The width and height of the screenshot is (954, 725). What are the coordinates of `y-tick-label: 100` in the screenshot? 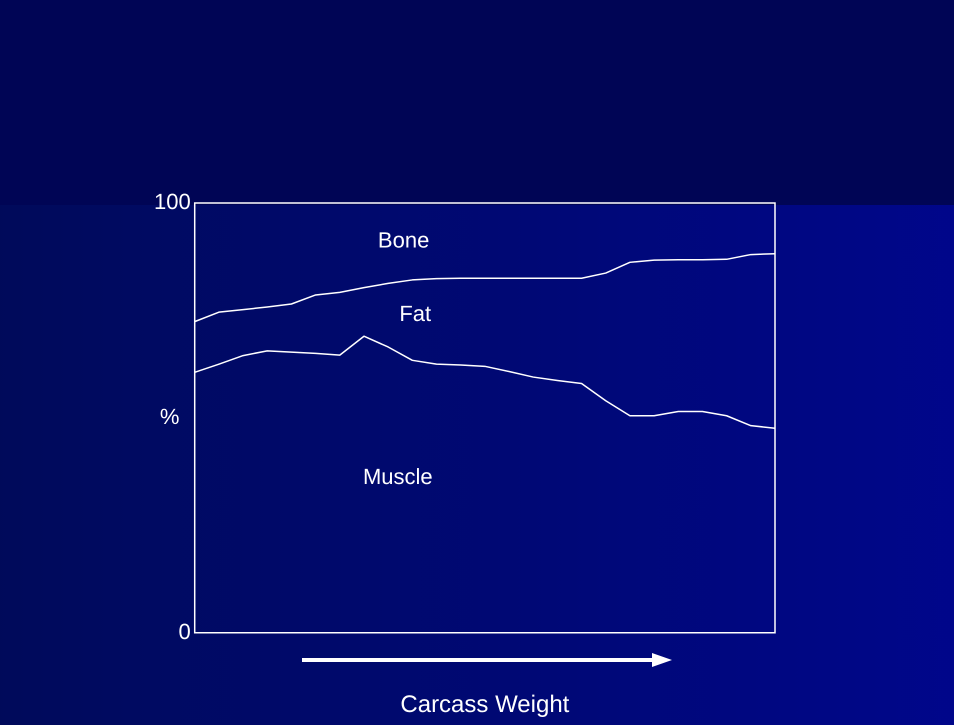 It's located at (172, 201).